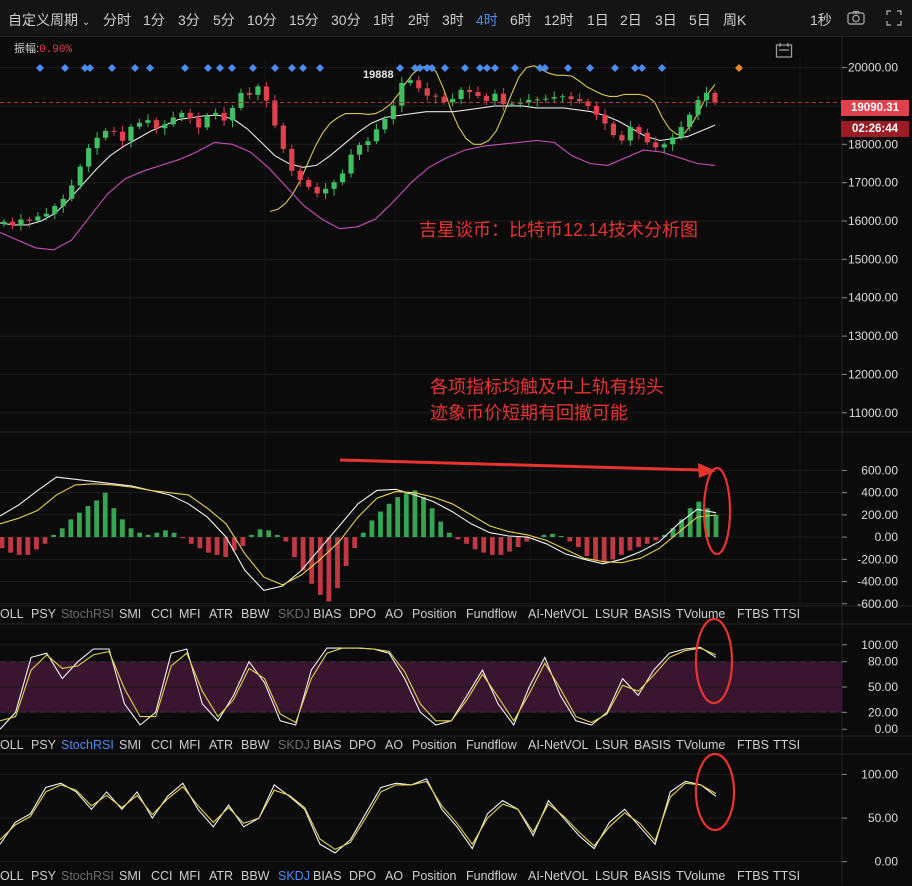  Describe the element at coordinates (873, 259) in the screenshot. I see `y-tick-label: 15000.00` at that location.